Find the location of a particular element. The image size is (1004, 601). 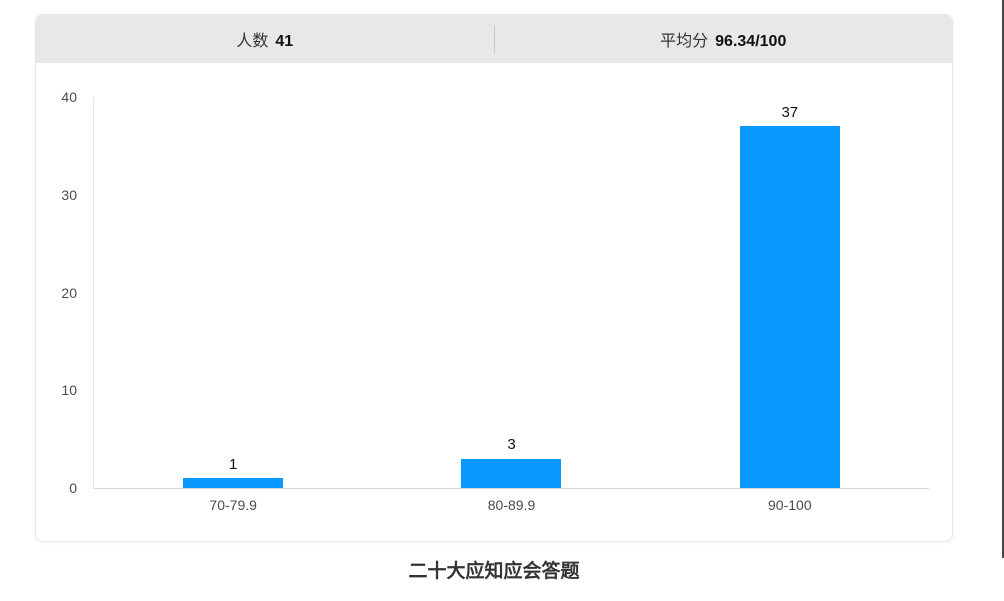

y-axis-tick-label: 0 is located at coordinates (73, 488).